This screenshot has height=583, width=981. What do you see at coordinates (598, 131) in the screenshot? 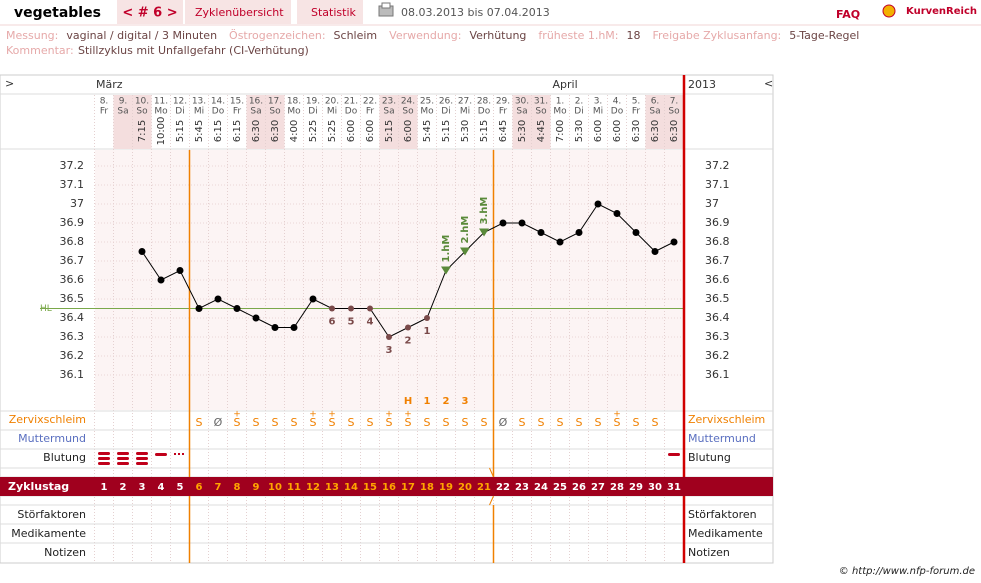
I see `time-label: 6:00` at bounding box center [598, 131].